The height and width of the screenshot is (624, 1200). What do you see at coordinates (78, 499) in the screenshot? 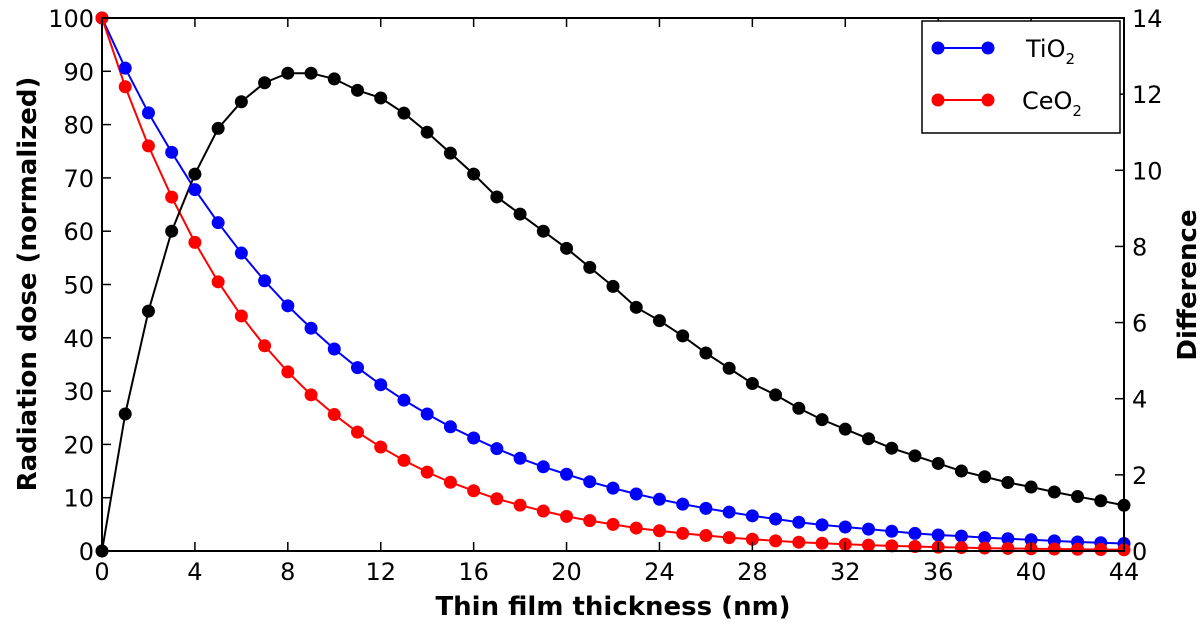
I see `y-tick-label: 10` at bounding box center [78, 499].